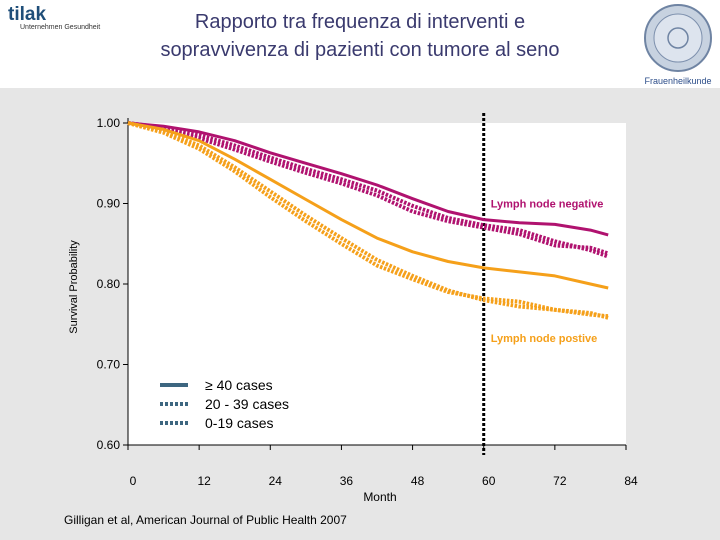  Describe the element at coordinates (247, 404) in the screenshot. I see `legend-label: 20 - 39 cases` at that location.